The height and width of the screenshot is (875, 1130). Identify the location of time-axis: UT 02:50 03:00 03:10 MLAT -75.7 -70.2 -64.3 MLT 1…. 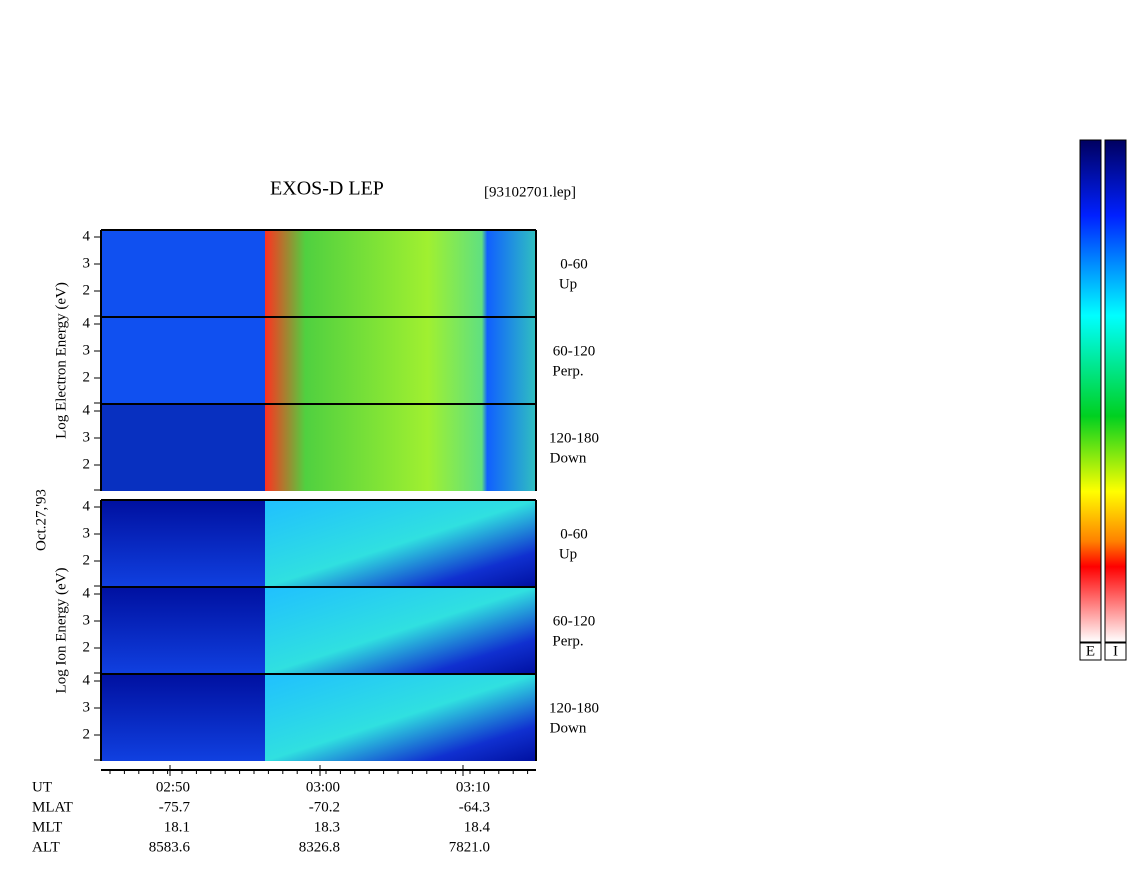
(284, 810).